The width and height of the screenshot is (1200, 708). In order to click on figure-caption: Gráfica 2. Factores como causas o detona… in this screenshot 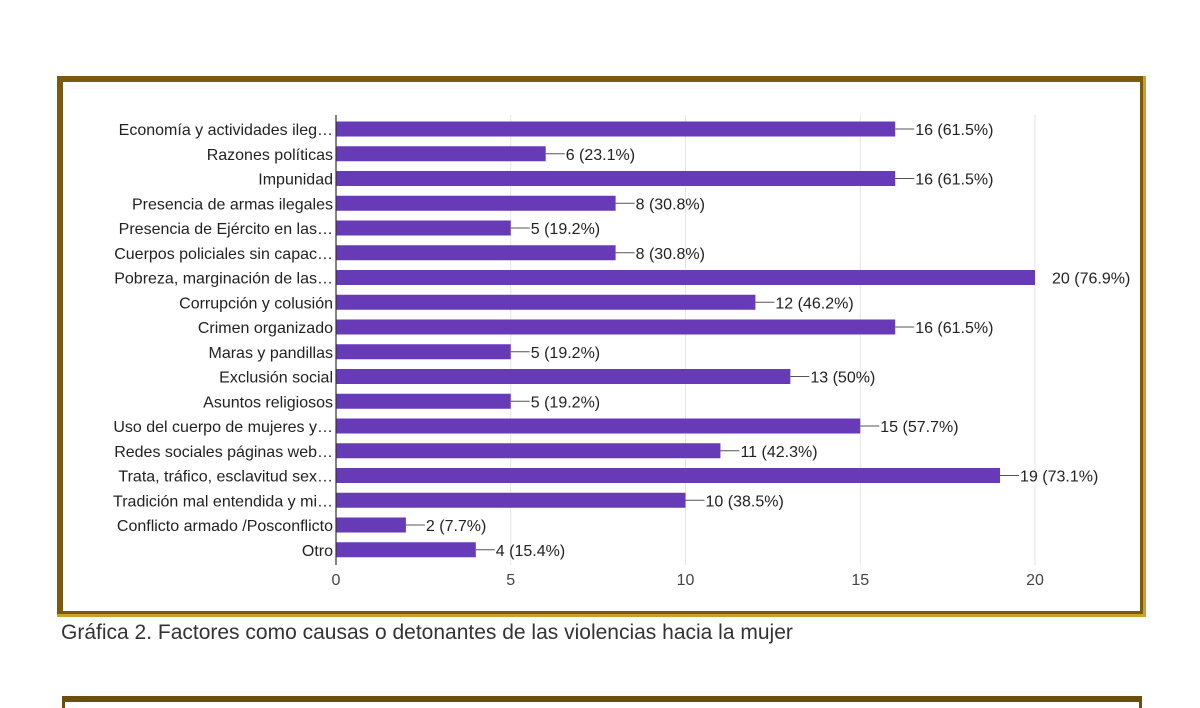, I will do `click(427, 632)`.